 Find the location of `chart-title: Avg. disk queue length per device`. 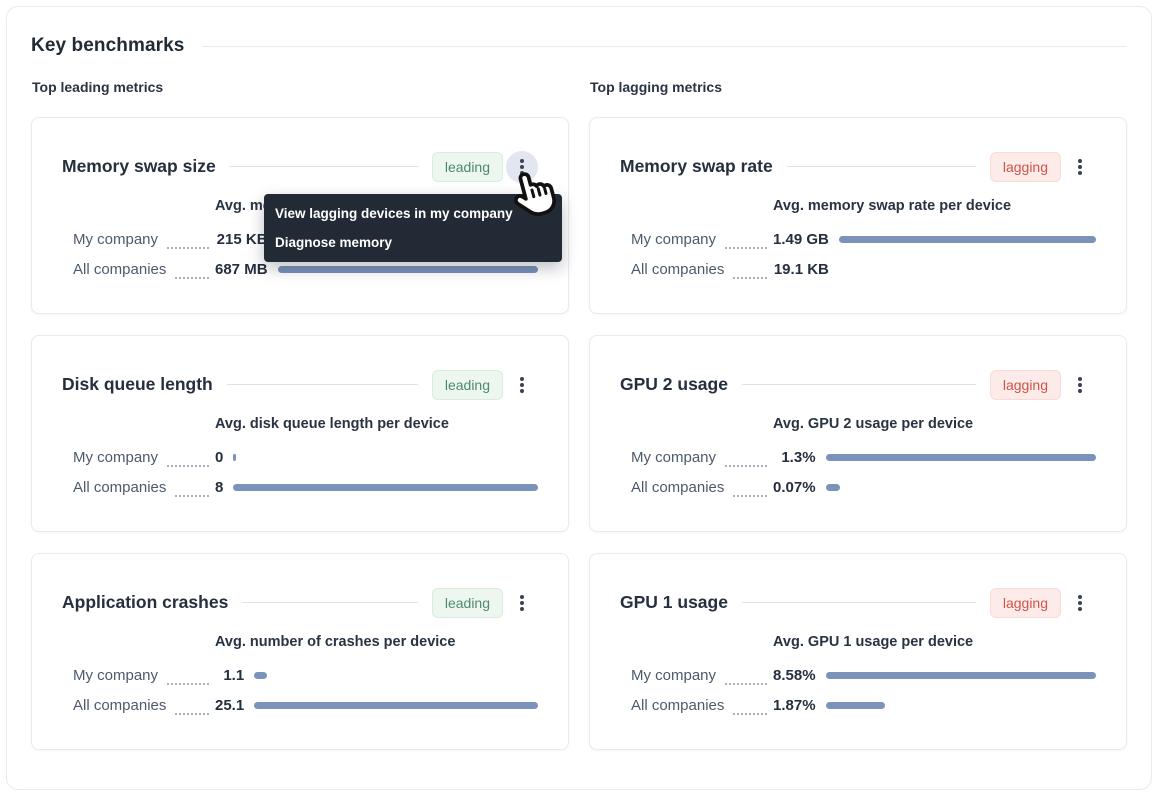

chart-title: Avg. disk queue length per device is located at coordinates (332, 424).